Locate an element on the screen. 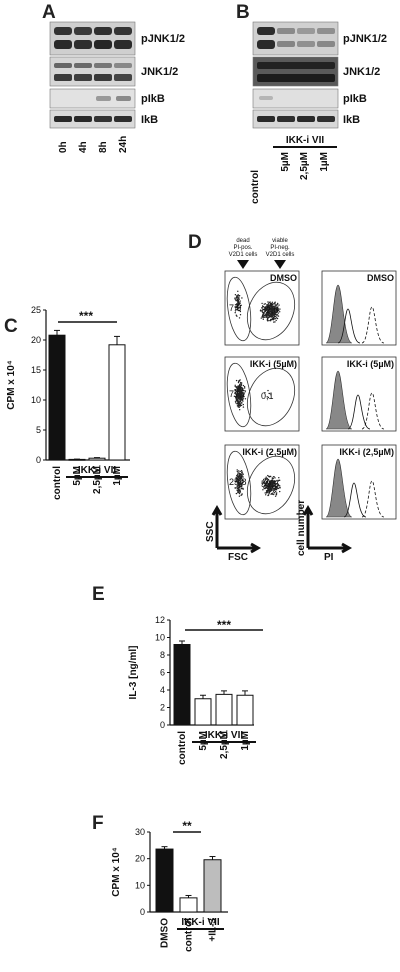 This screenshot has width=400, height=972. y-tick-label: 30 is located at coordinates (140, 832).